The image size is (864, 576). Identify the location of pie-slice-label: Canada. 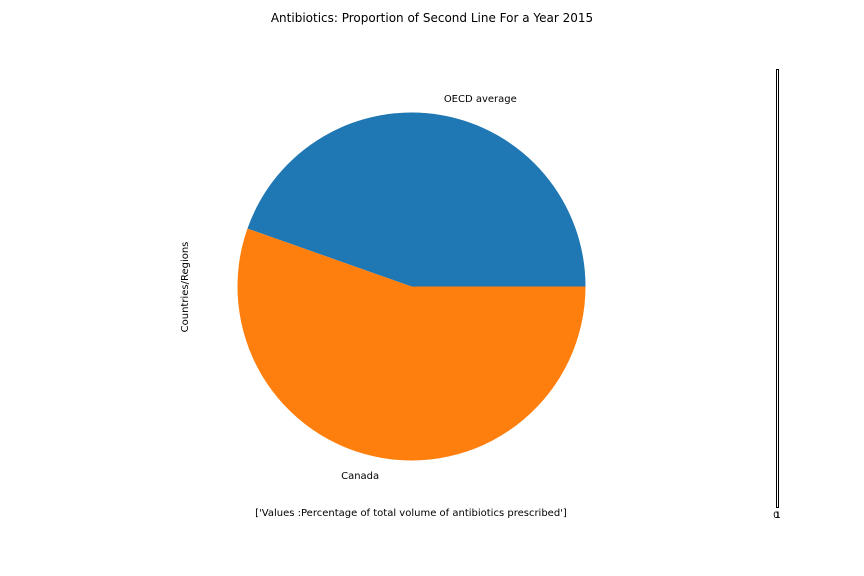
(360, 476).